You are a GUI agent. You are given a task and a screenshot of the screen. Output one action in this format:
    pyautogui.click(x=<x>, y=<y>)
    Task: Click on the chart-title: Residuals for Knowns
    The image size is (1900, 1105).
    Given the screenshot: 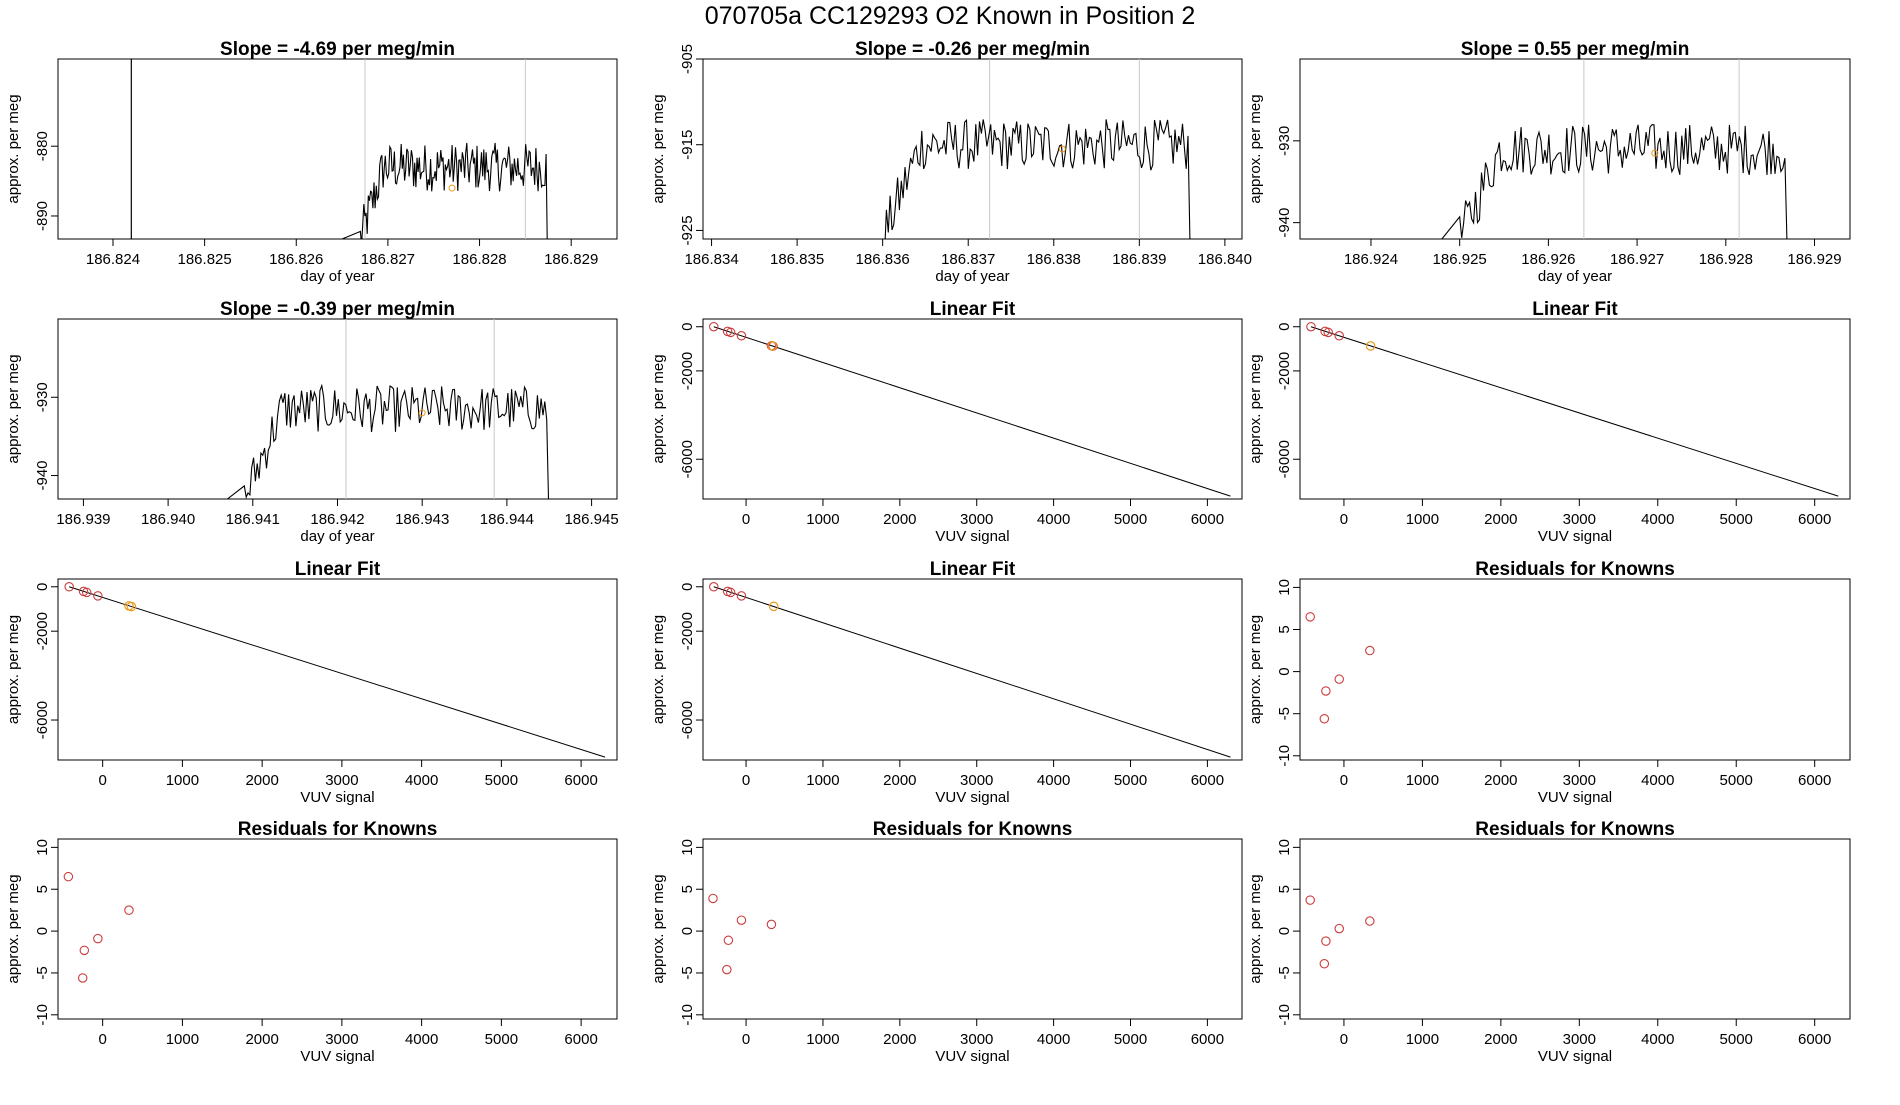 What is the action you would take?
    pyautogui.click(x=1575, y=569)
    